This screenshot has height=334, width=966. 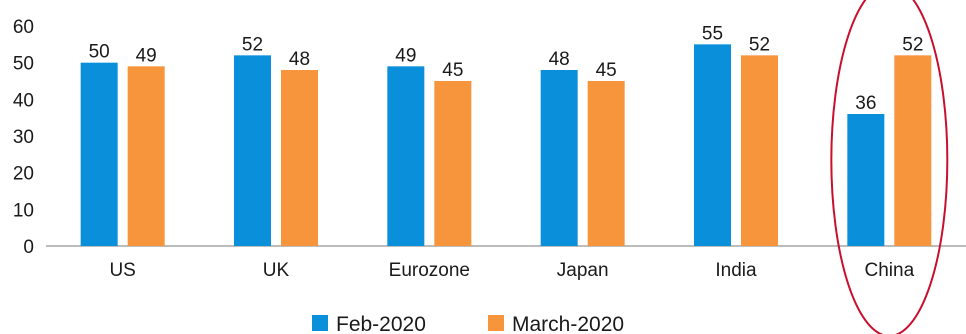 I want to click on legend-label: March-2020, so click(x=568, y=323).